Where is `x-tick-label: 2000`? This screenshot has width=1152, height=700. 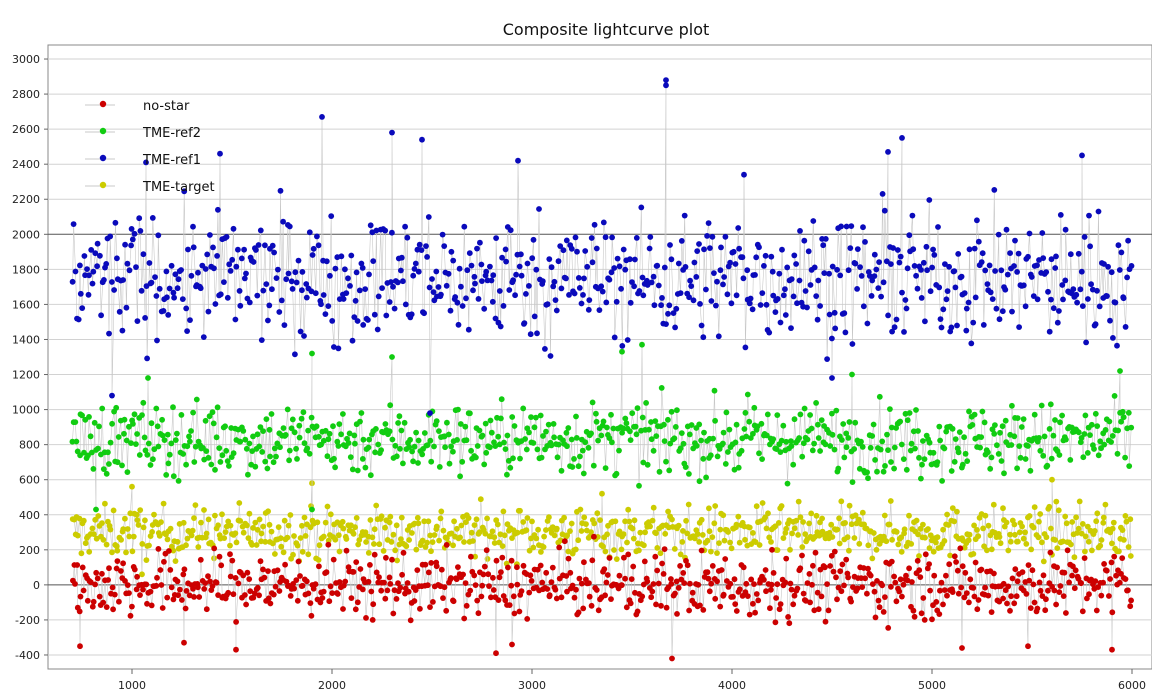 x-tick-label: 2000 is located at coordinates (332, 685).